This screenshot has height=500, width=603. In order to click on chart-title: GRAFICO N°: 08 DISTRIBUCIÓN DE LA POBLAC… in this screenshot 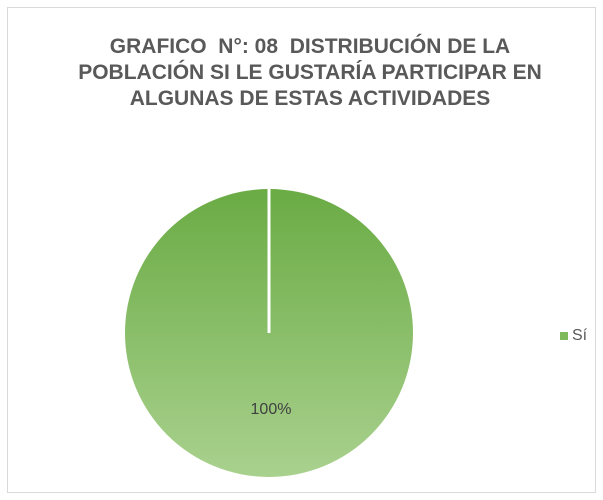, I will do `click(312, 72)`.